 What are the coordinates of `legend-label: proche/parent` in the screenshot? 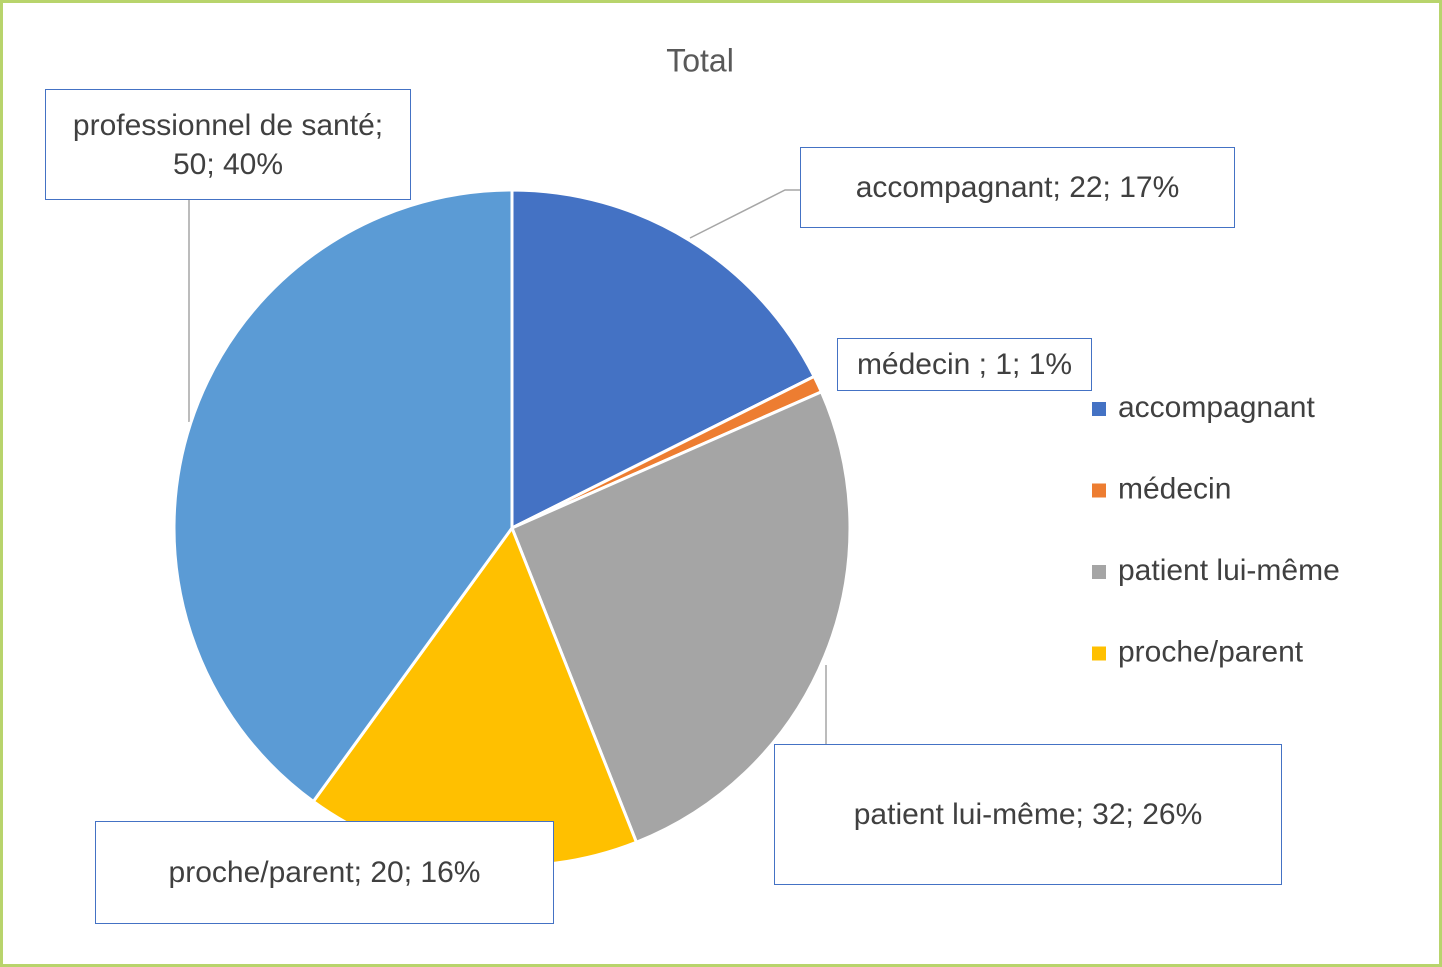 It's located at (1211, 651).